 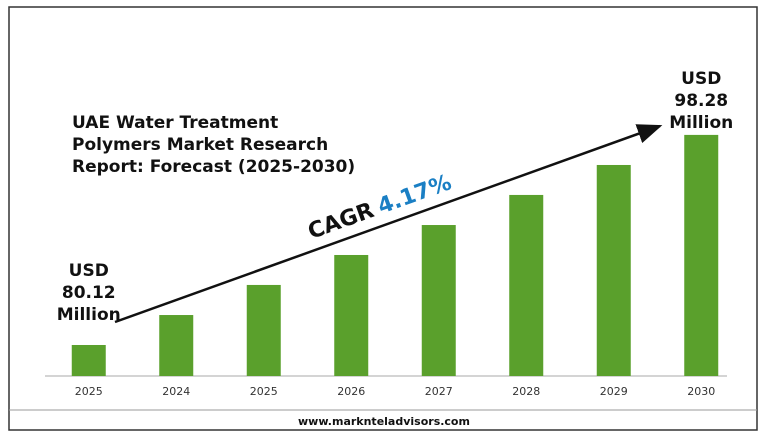 What do you see at coordinates (526, 391) in the screenshot?
I see `x-tick-label: 2028` at bounding box center [526, 391].